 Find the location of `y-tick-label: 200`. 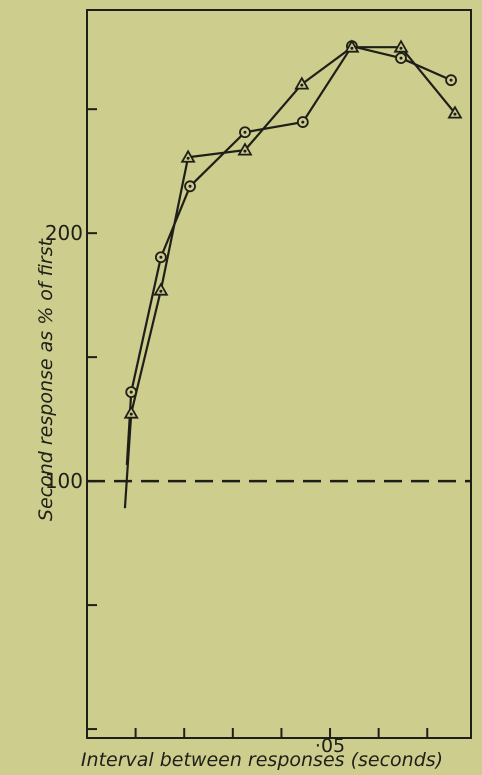

y-tick-label: 200 is located at coordinates (64, 233).